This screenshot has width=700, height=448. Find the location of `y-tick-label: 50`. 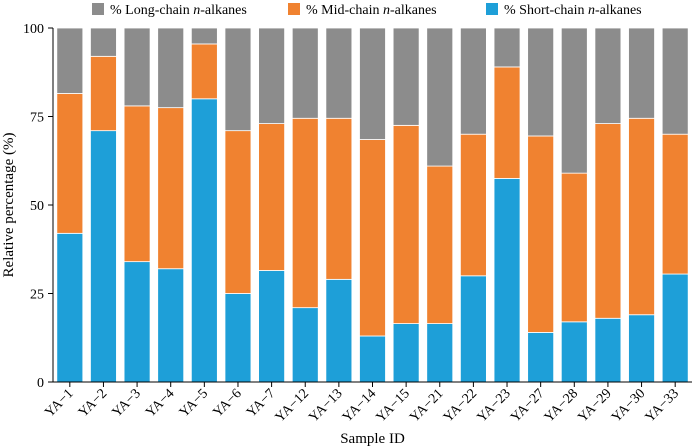

y-tick-label: 50 is located at coordinates (37, 206).